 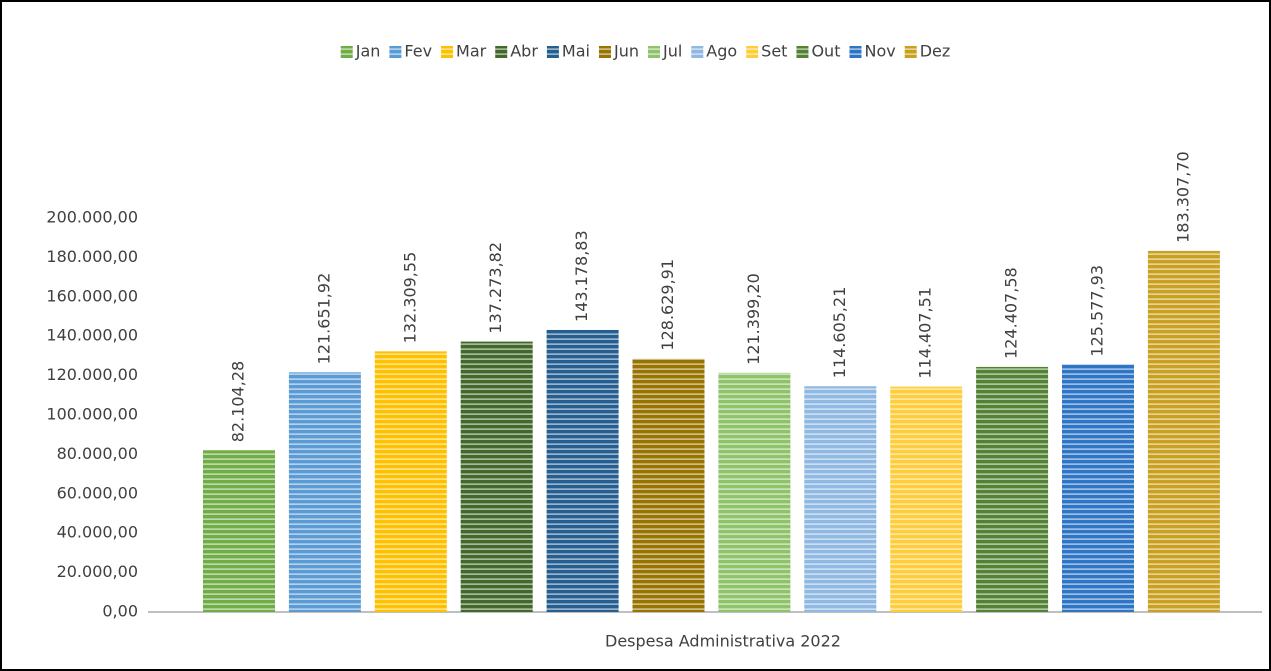 I want to click on y-tick-label: 80.000,00, so click(x=97, y=453).